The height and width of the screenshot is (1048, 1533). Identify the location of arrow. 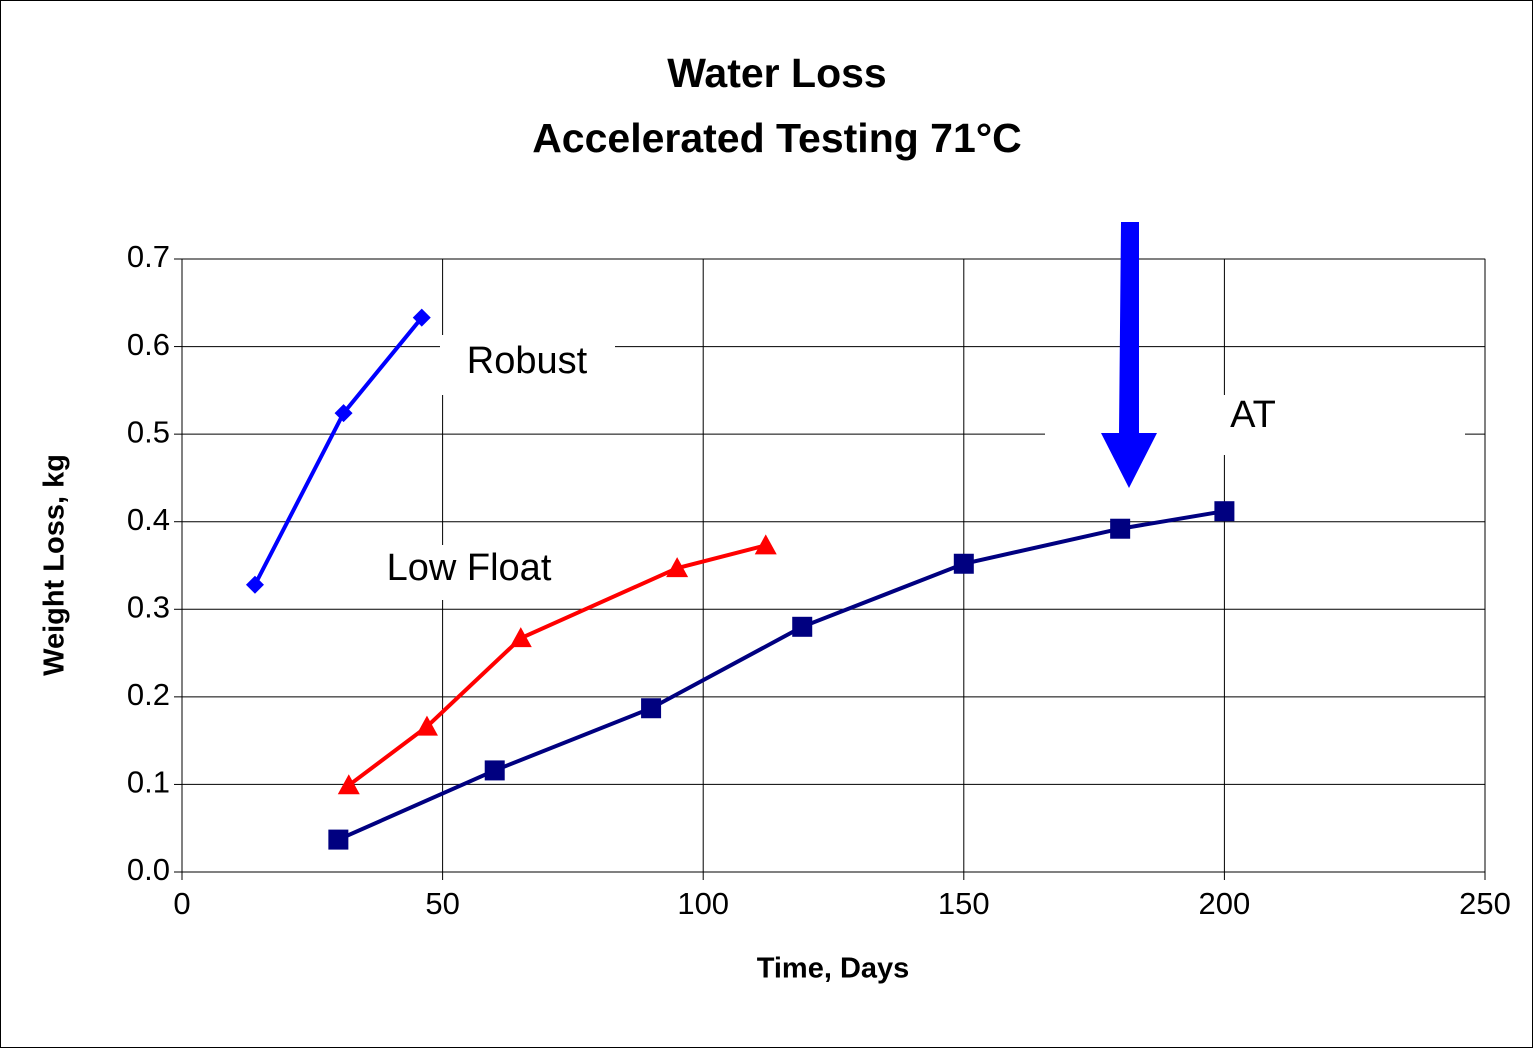
(1129, 355).